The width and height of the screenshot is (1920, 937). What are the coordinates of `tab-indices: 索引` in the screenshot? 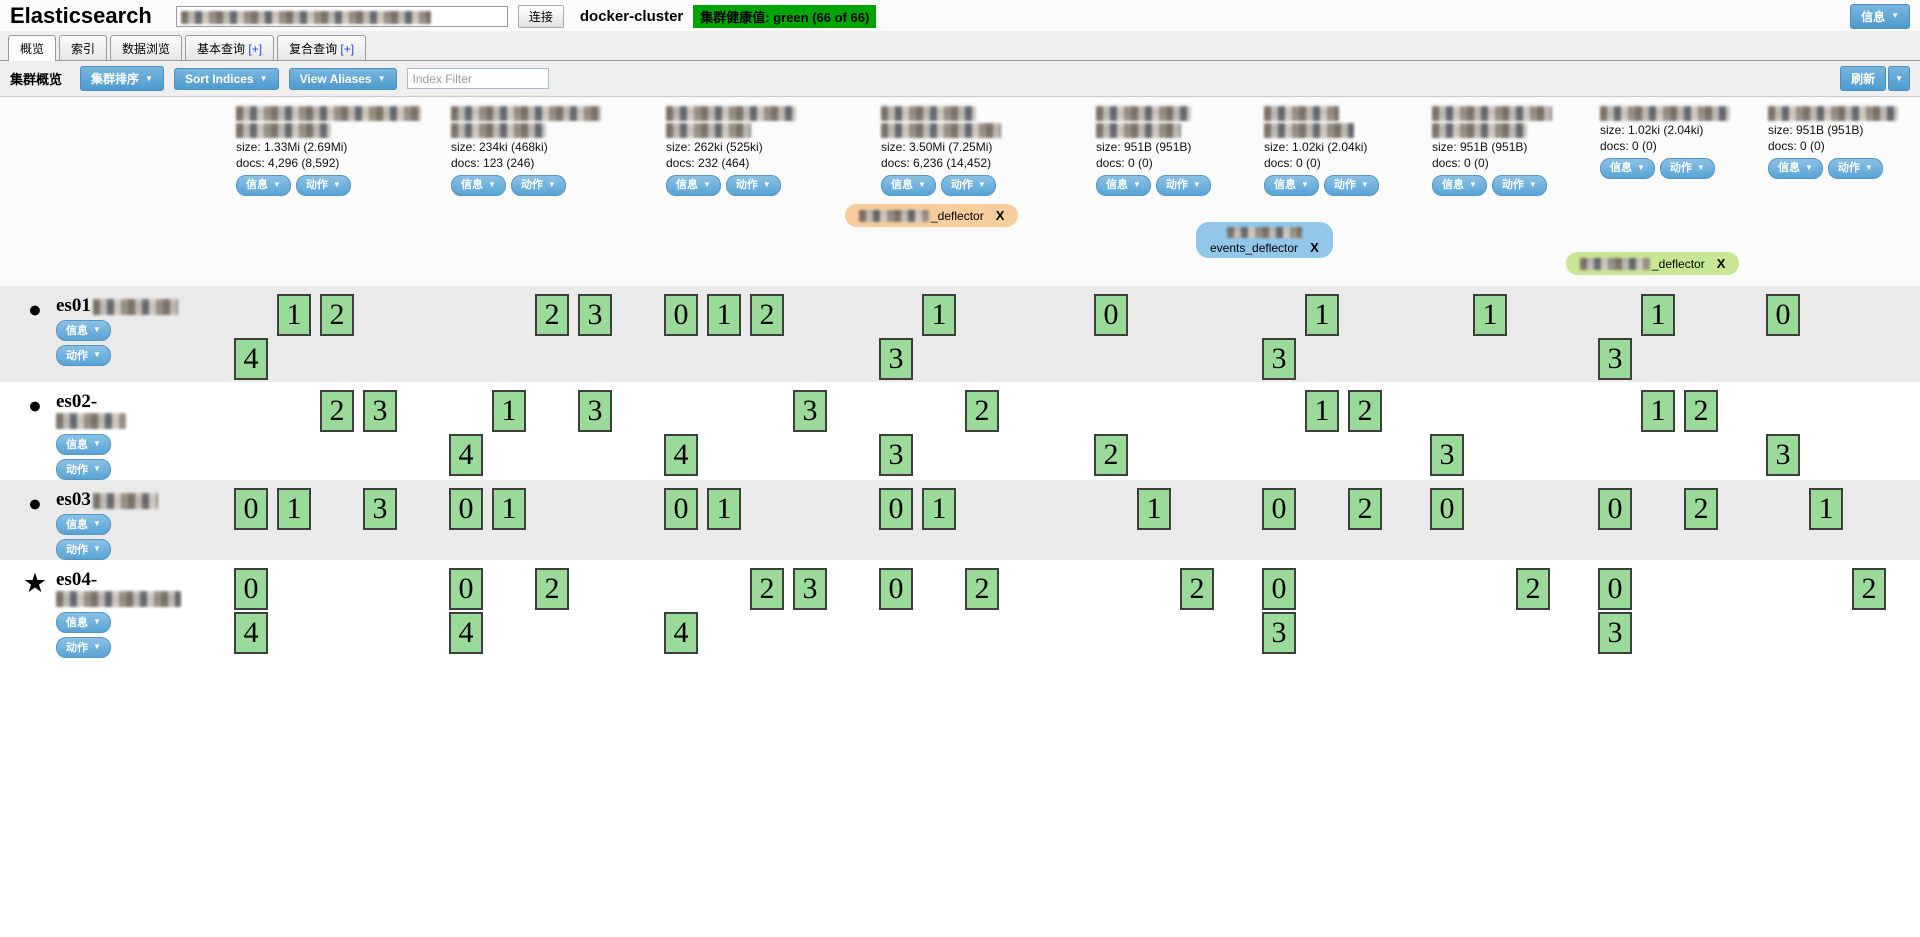 It's located at (83, 47).